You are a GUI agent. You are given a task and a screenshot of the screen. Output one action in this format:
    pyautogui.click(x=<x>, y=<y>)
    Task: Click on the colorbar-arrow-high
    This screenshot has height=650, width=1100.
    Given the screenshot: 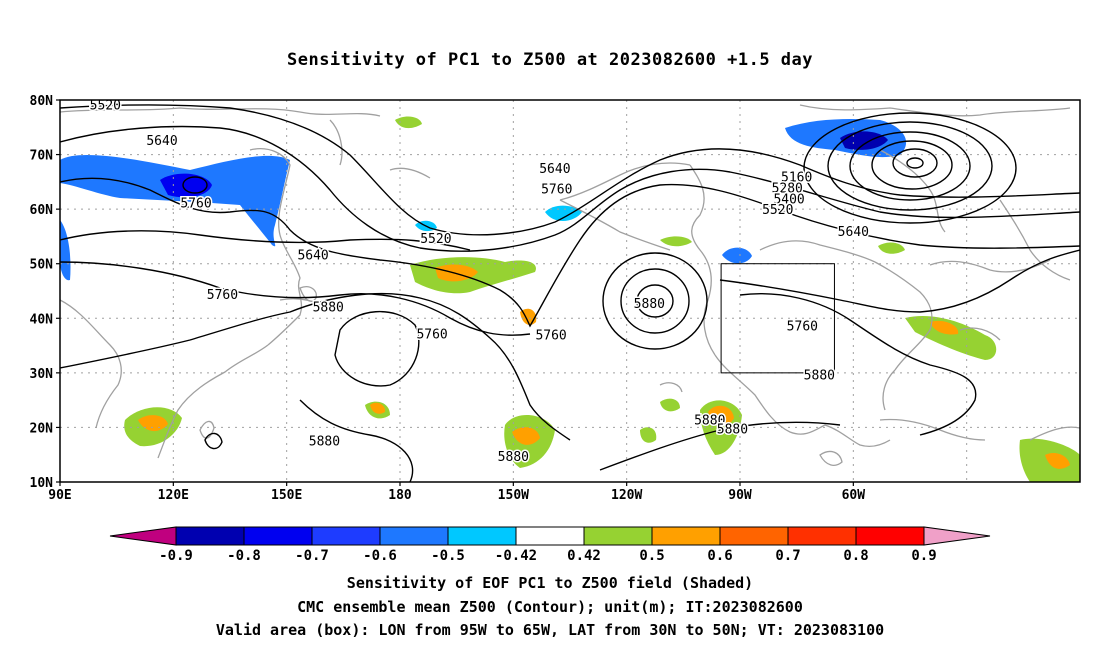 What is the action you would take?
    pyautogui.click(x=957, y=536)
    